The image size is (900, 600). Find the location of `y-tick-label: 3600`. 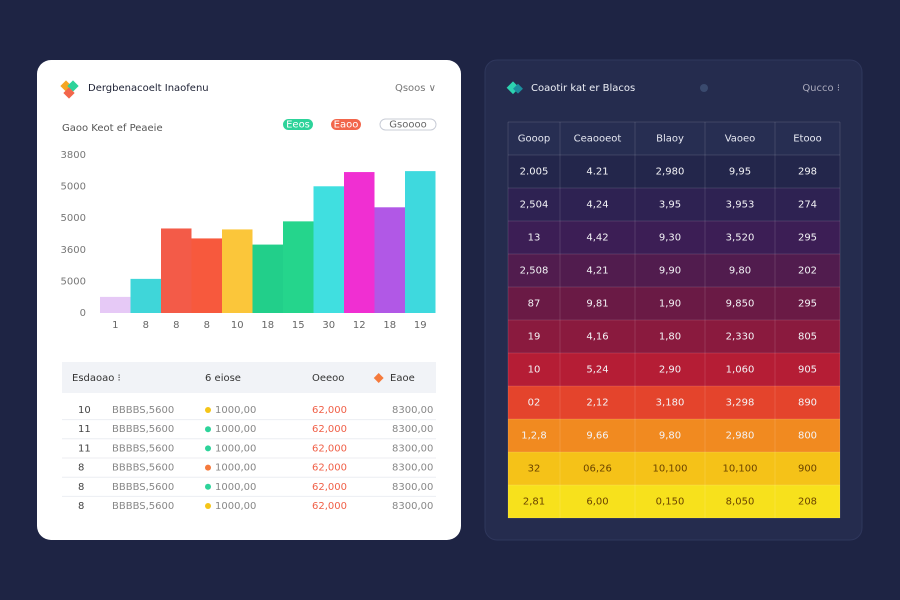

y-tick-label: 3600 is located at coordinates (73, 250).